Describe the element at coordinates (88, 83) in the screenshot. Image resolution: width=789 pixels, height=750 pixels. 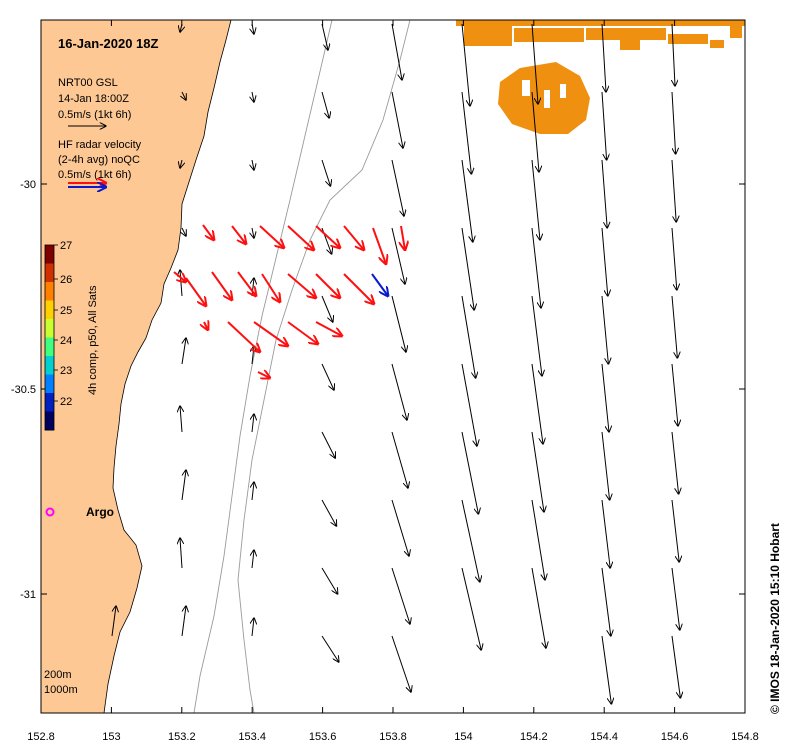
I see `legend-model-line1: NRT00 GSL` at that location.